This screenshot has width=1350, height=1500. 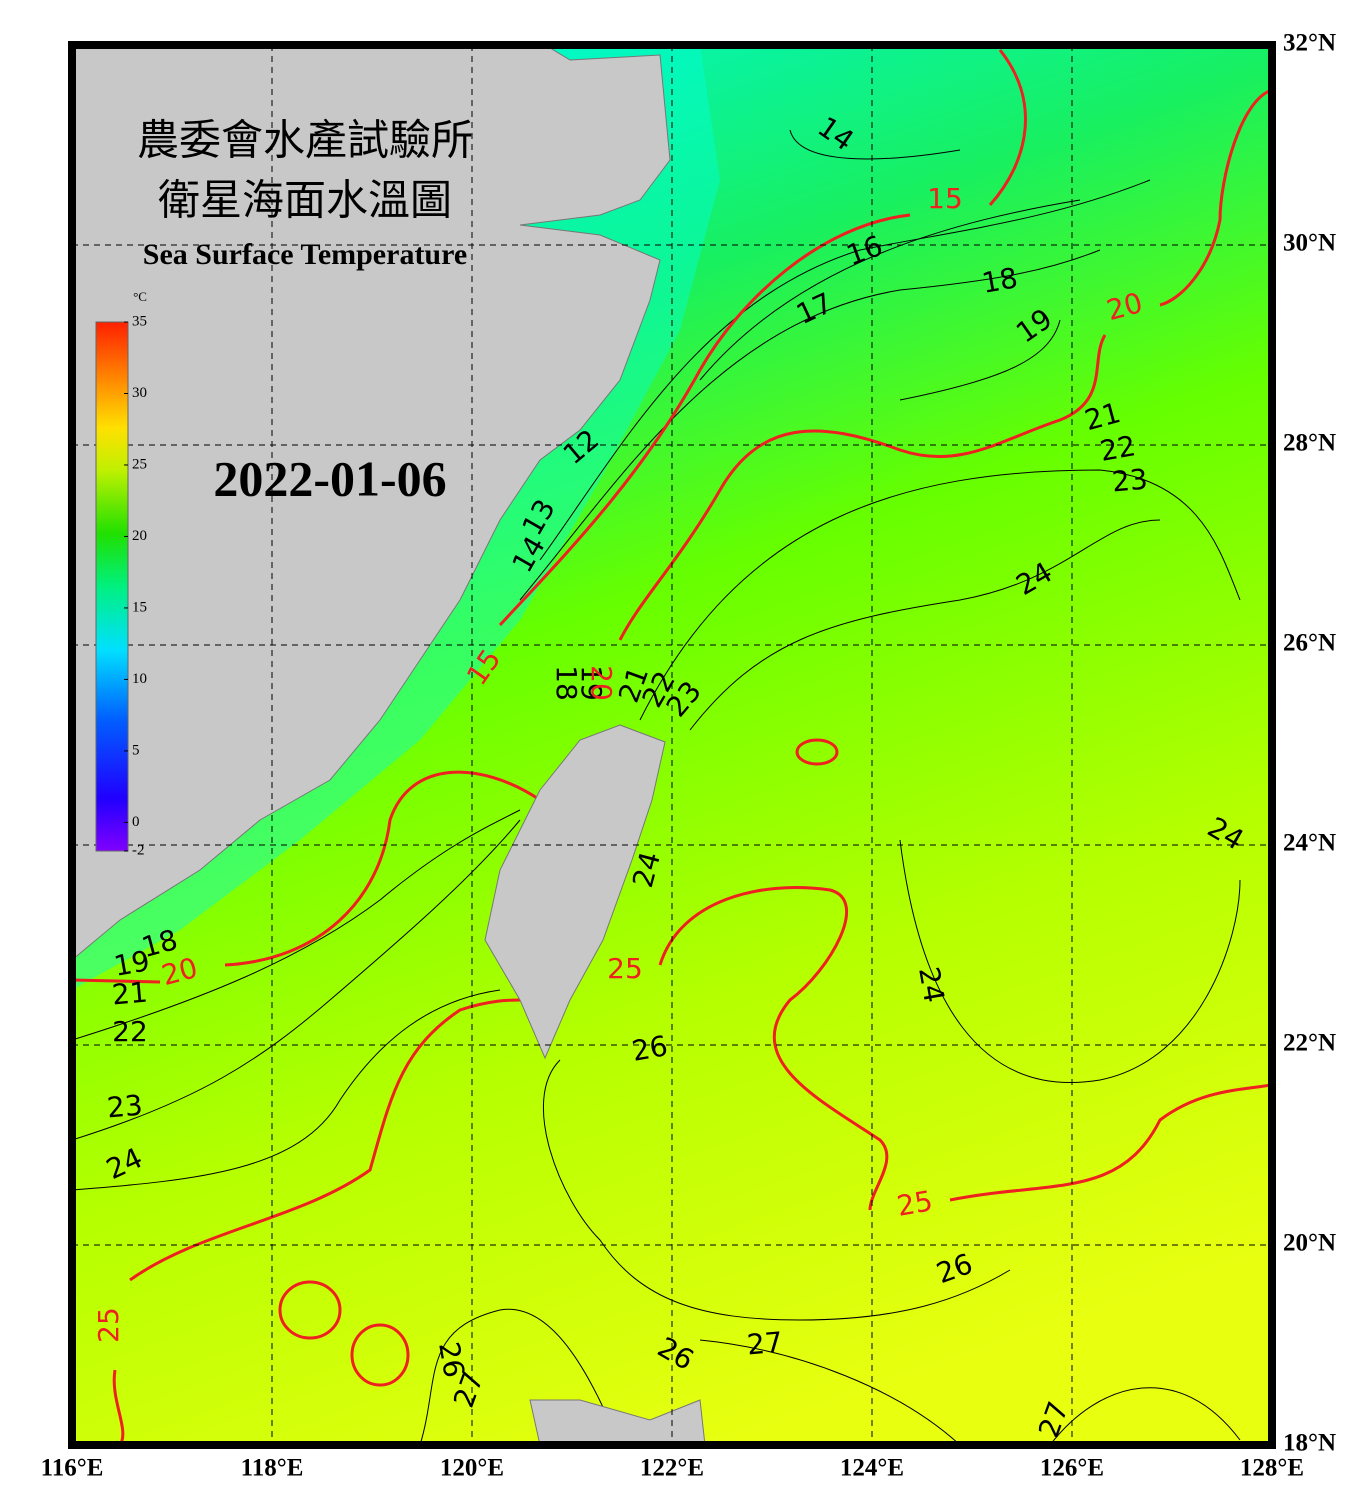 I want to click on contour-label: 27, so click(x=765, y=1344).